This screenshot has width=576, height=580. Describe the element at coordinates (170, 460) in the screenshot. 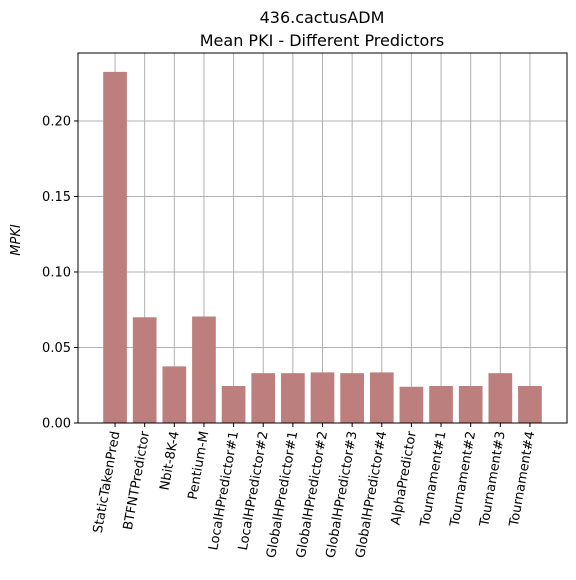

I see `x-tick-label: Nbit-8K-4` at that location.